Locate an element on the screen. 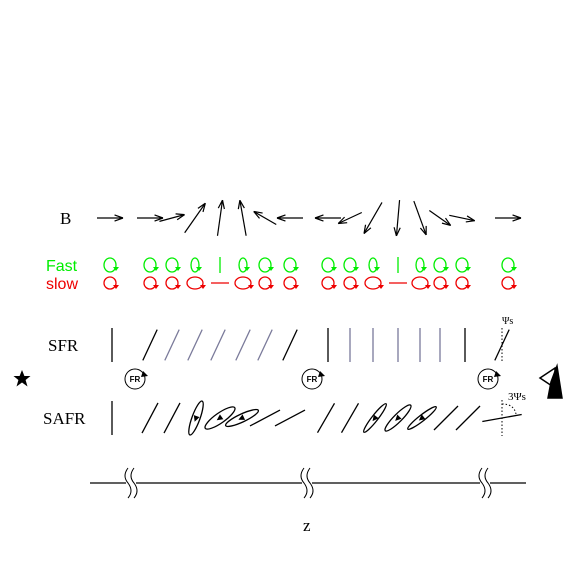 The image size is (574, 574). sfr-label: SFR is located at coordinates (63, 345).